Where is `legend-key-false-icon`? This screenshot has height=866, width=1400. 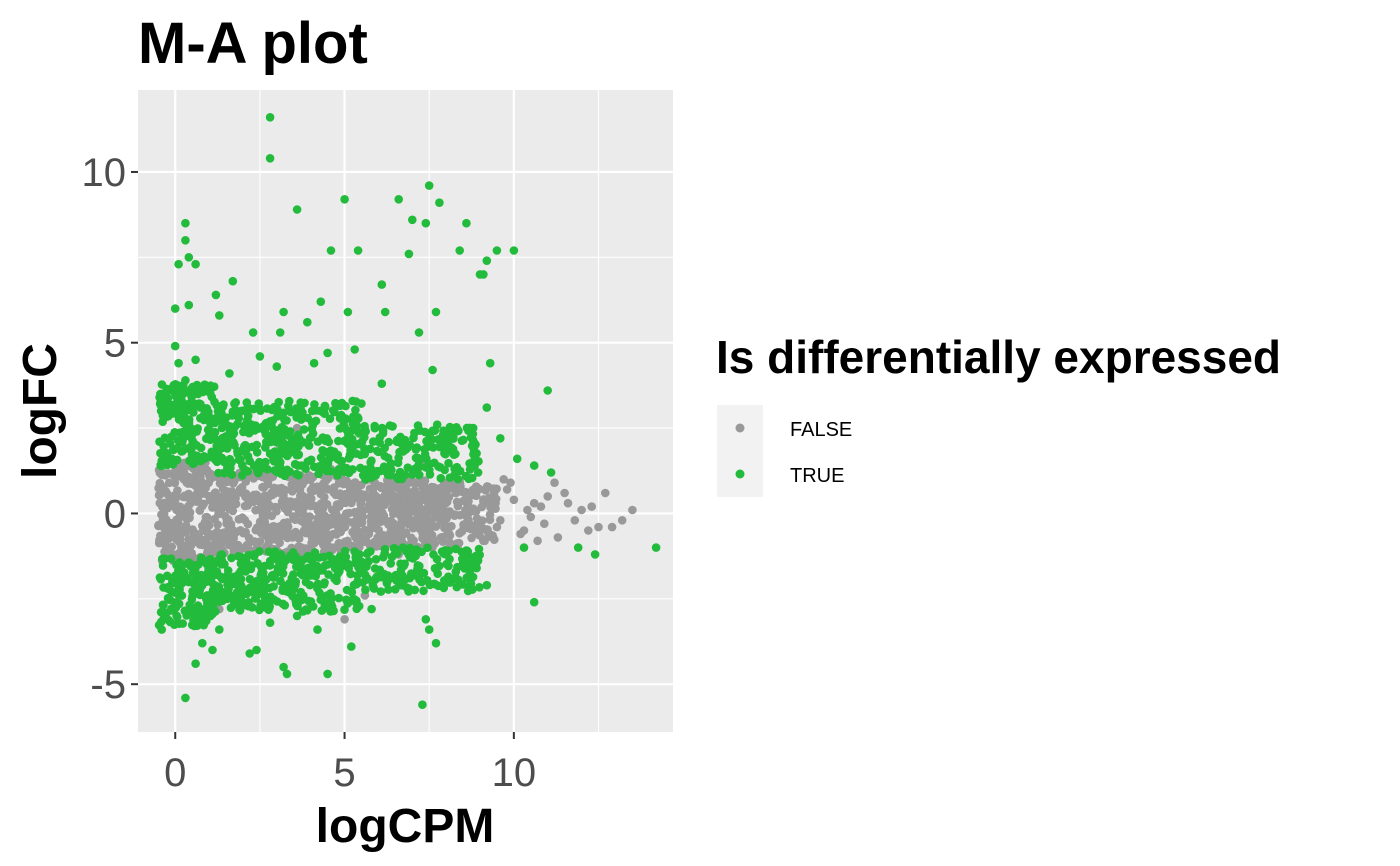
legend-key-false-icon is located at coordinates (740, 428).